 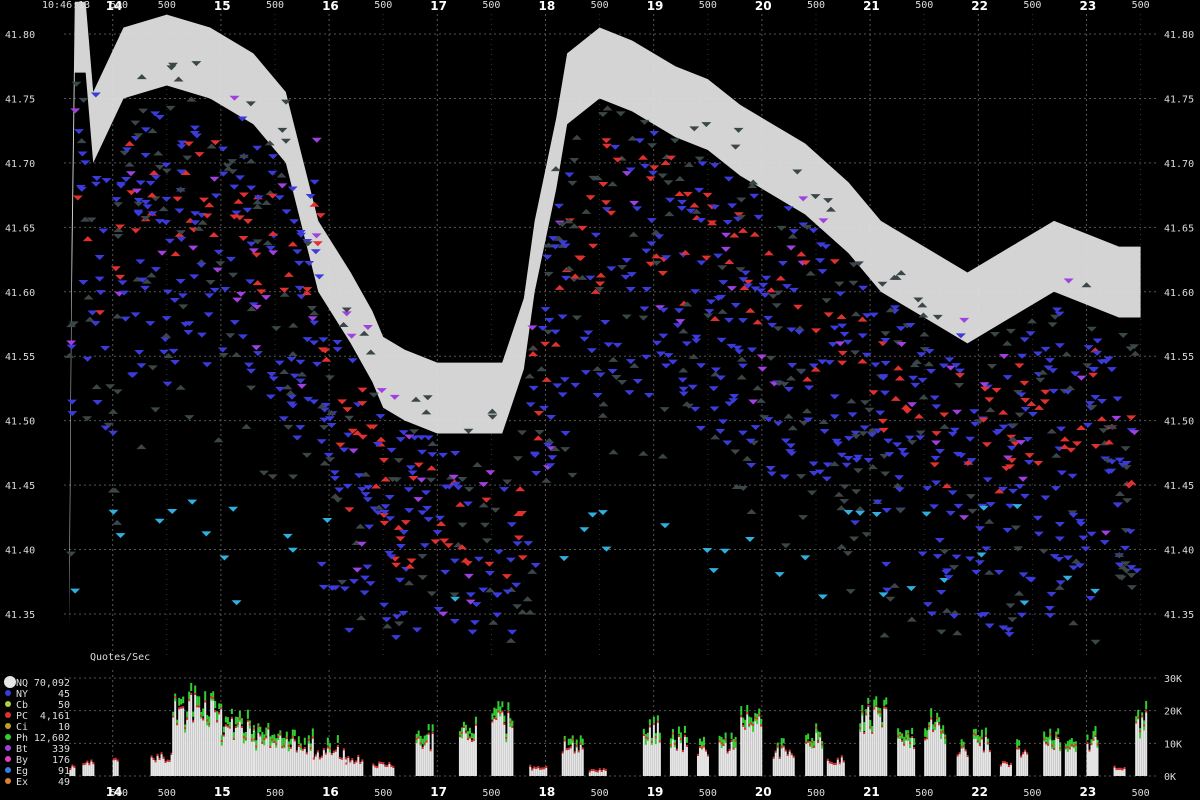 I want to click on legend-count: 4,161, so click(x=55, y=716).